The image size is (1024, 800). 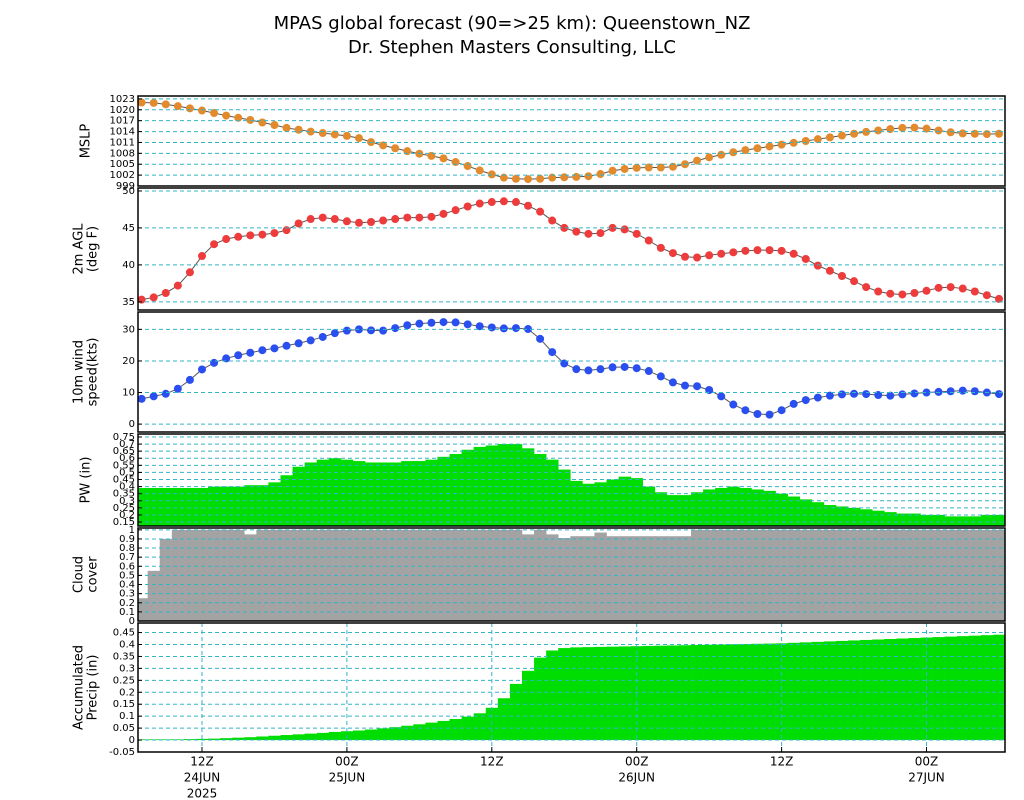 I want to click on line, so click(x=570, y=141).